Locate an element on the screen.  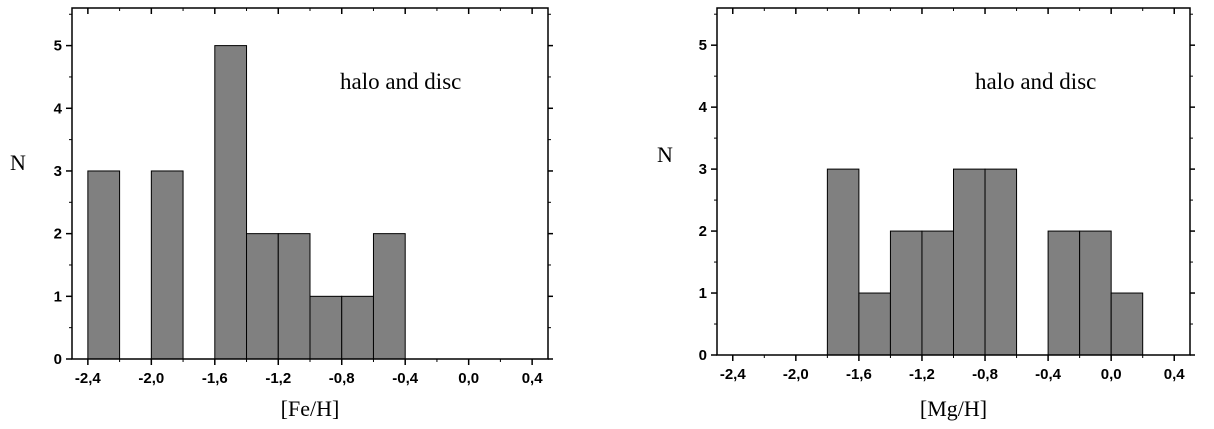
x-axis-label: [Mg/H] is located at coordinates (953, 408).